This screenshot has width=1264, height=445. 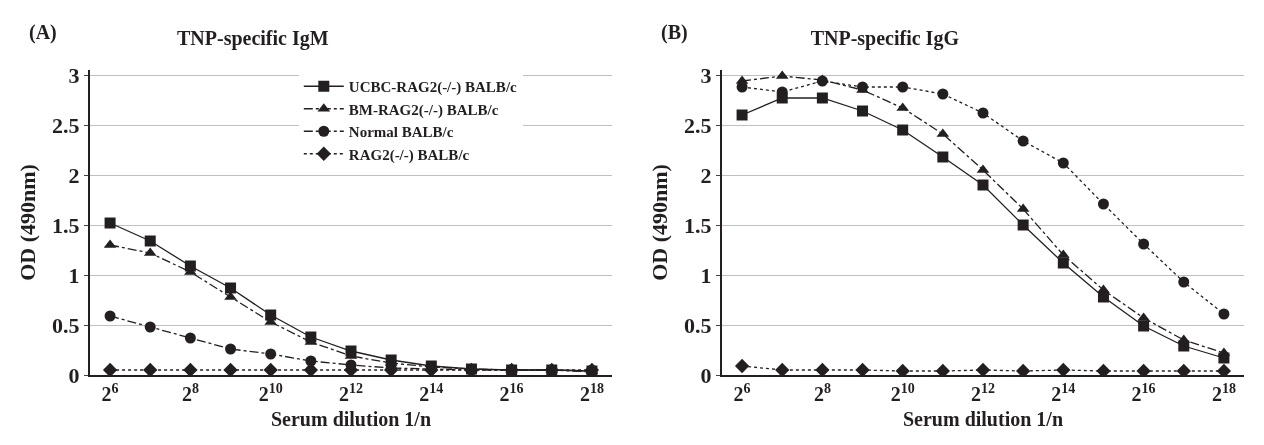 I want to click on text: (B), so click(x=674, y=32).